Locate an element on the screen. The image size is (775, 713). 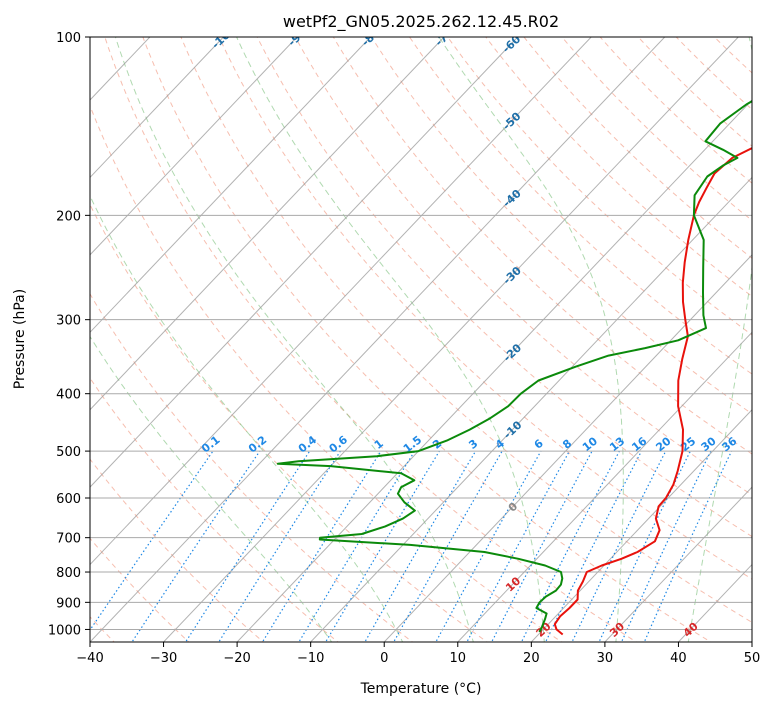
y-tick-label: 300 is located at coordinates (68, 321).